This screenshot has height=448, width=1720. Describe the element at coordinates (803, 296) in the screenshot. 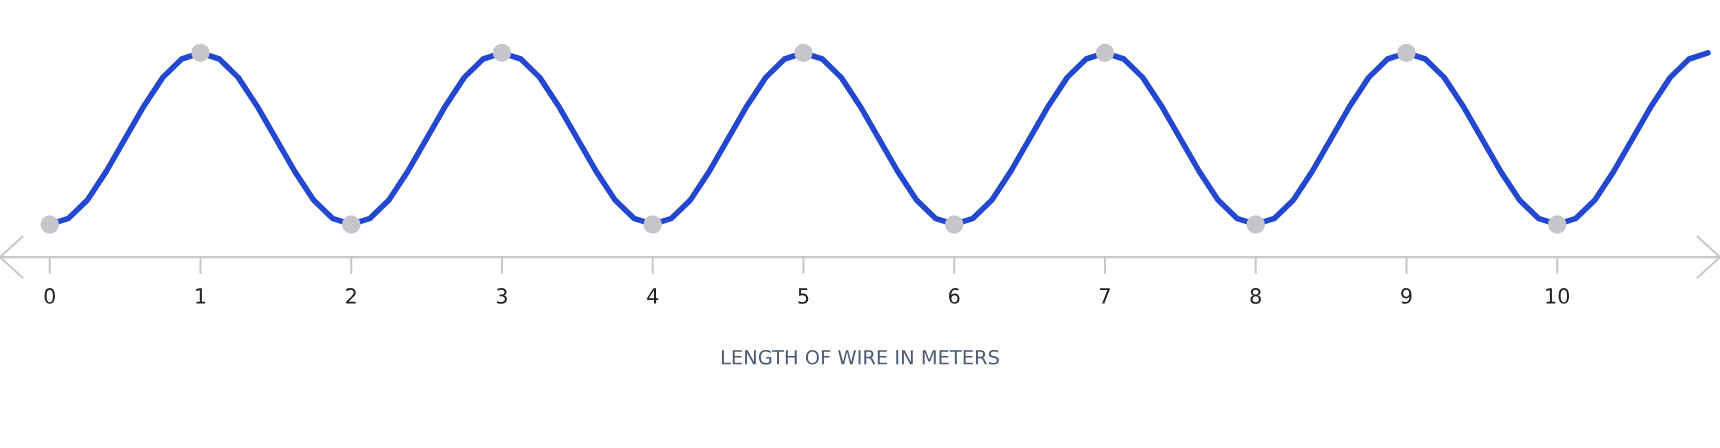

I see `x-tick-label: 5` at that location.